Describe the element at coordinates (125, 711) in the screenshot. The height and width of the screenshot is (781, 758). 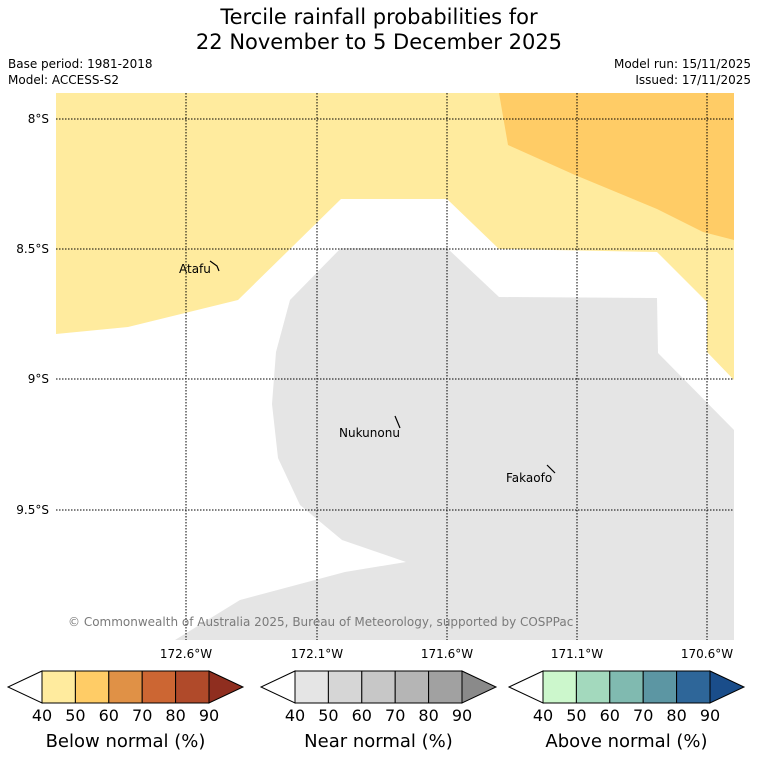
I see `legend-below-normal: 40 50 60 70 80 90 Below normal (%)` at that location.